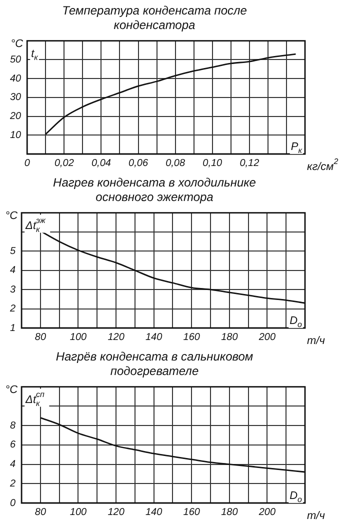 The width and height of the screenshot is (339, 521). I want to click on x-tick-label: 0,06, so click(138, 163).